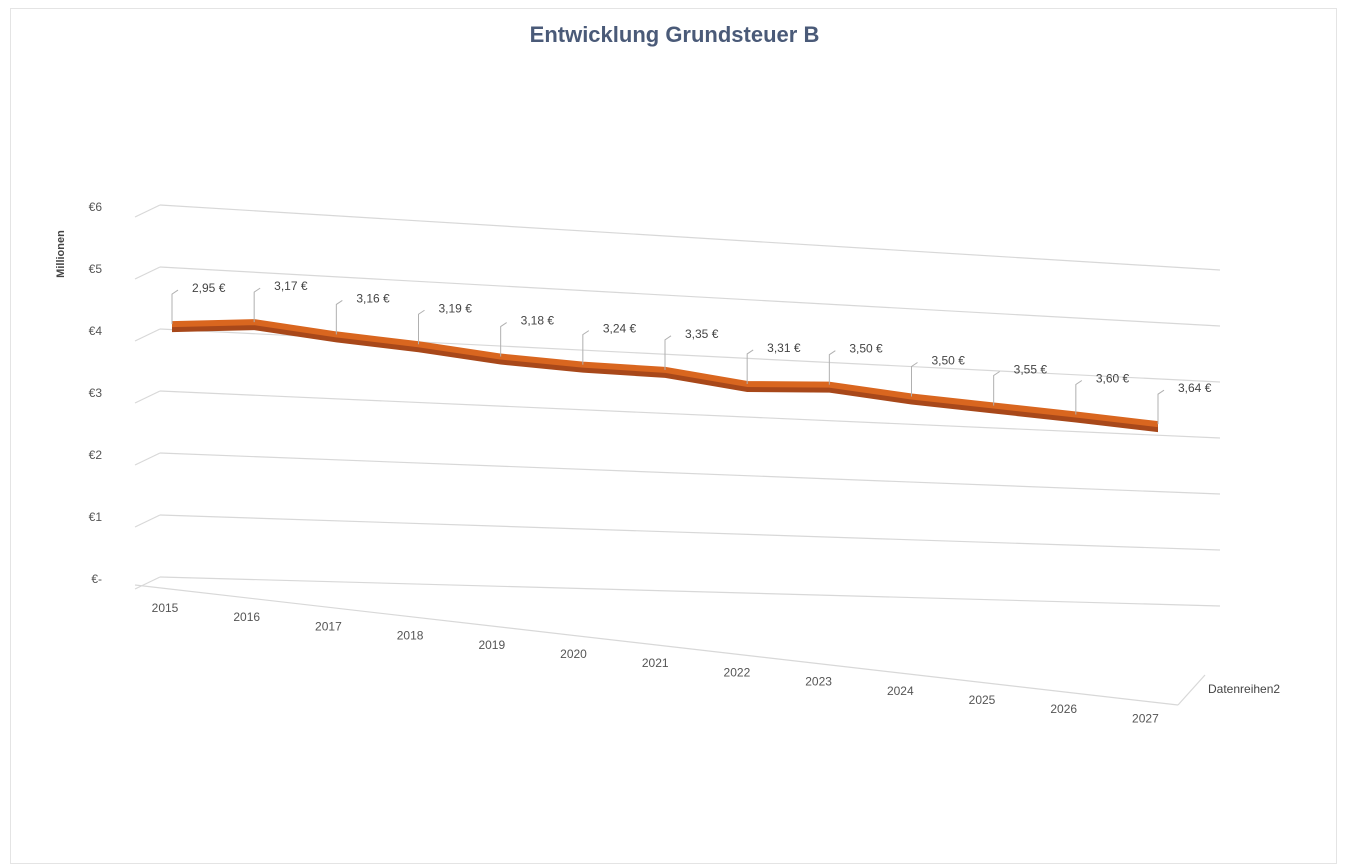 The image size is (1349, 867). Describe the element at coordinates (784, 348) in the screenshot. I see `data-label: 3,31 €` at that location.